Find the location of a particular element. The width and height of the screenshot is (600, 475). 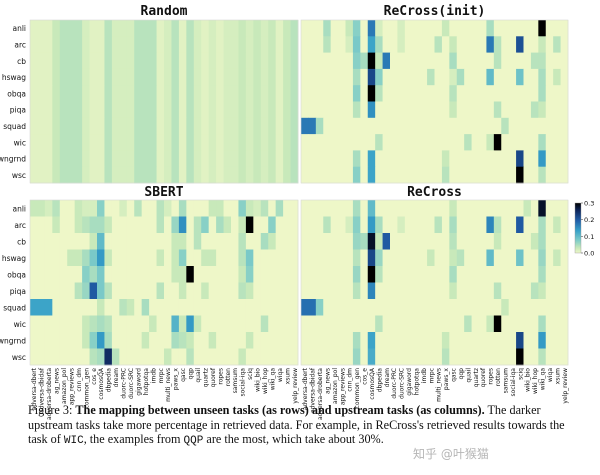

column-label: dbpedia is located at coordinates (109, 380).